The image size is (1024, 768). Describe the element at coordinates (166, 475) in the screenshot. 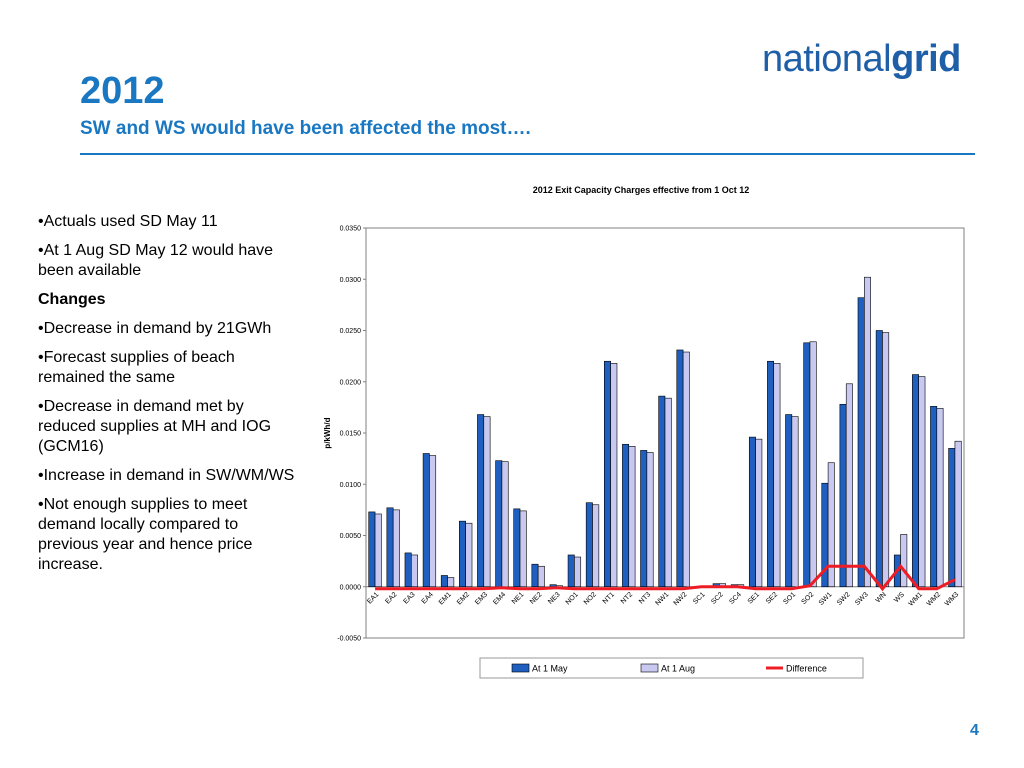

I see `note-item: •Increase in demand in SW/WM/WS` at that location.